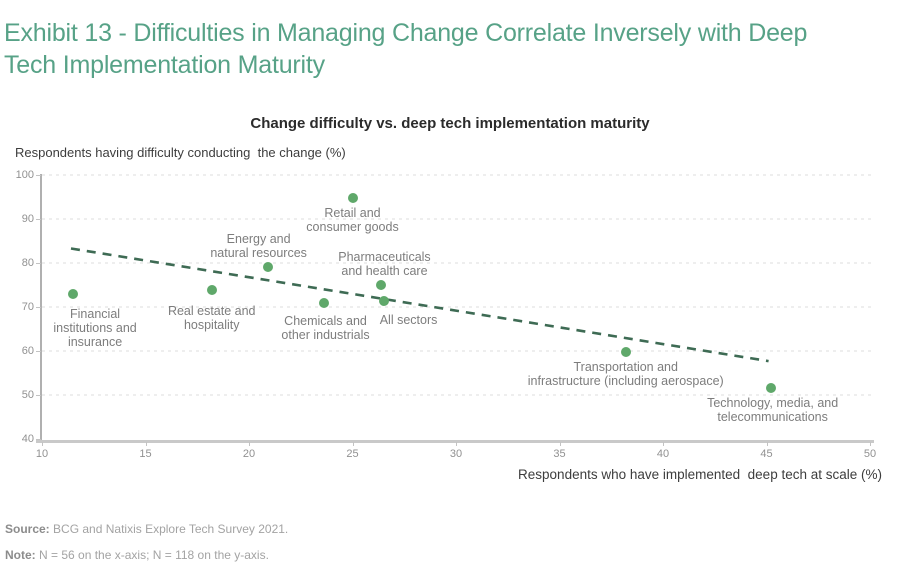  Describe the element at coordinates (24, 175) in the screenshot. I see `y-tick-label: 100` at that location.